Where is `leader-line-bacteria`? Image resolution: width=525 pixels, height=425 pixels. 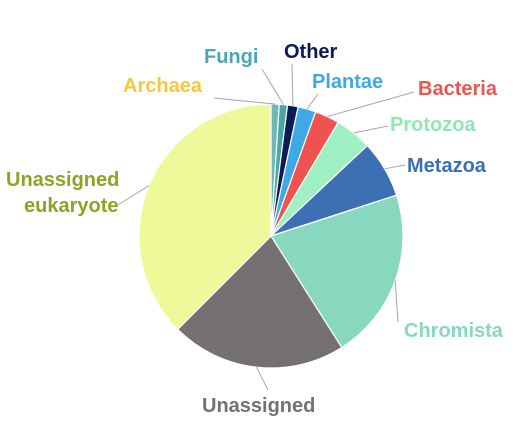
leader-line-bacteria is located at coordinates (371, 104).